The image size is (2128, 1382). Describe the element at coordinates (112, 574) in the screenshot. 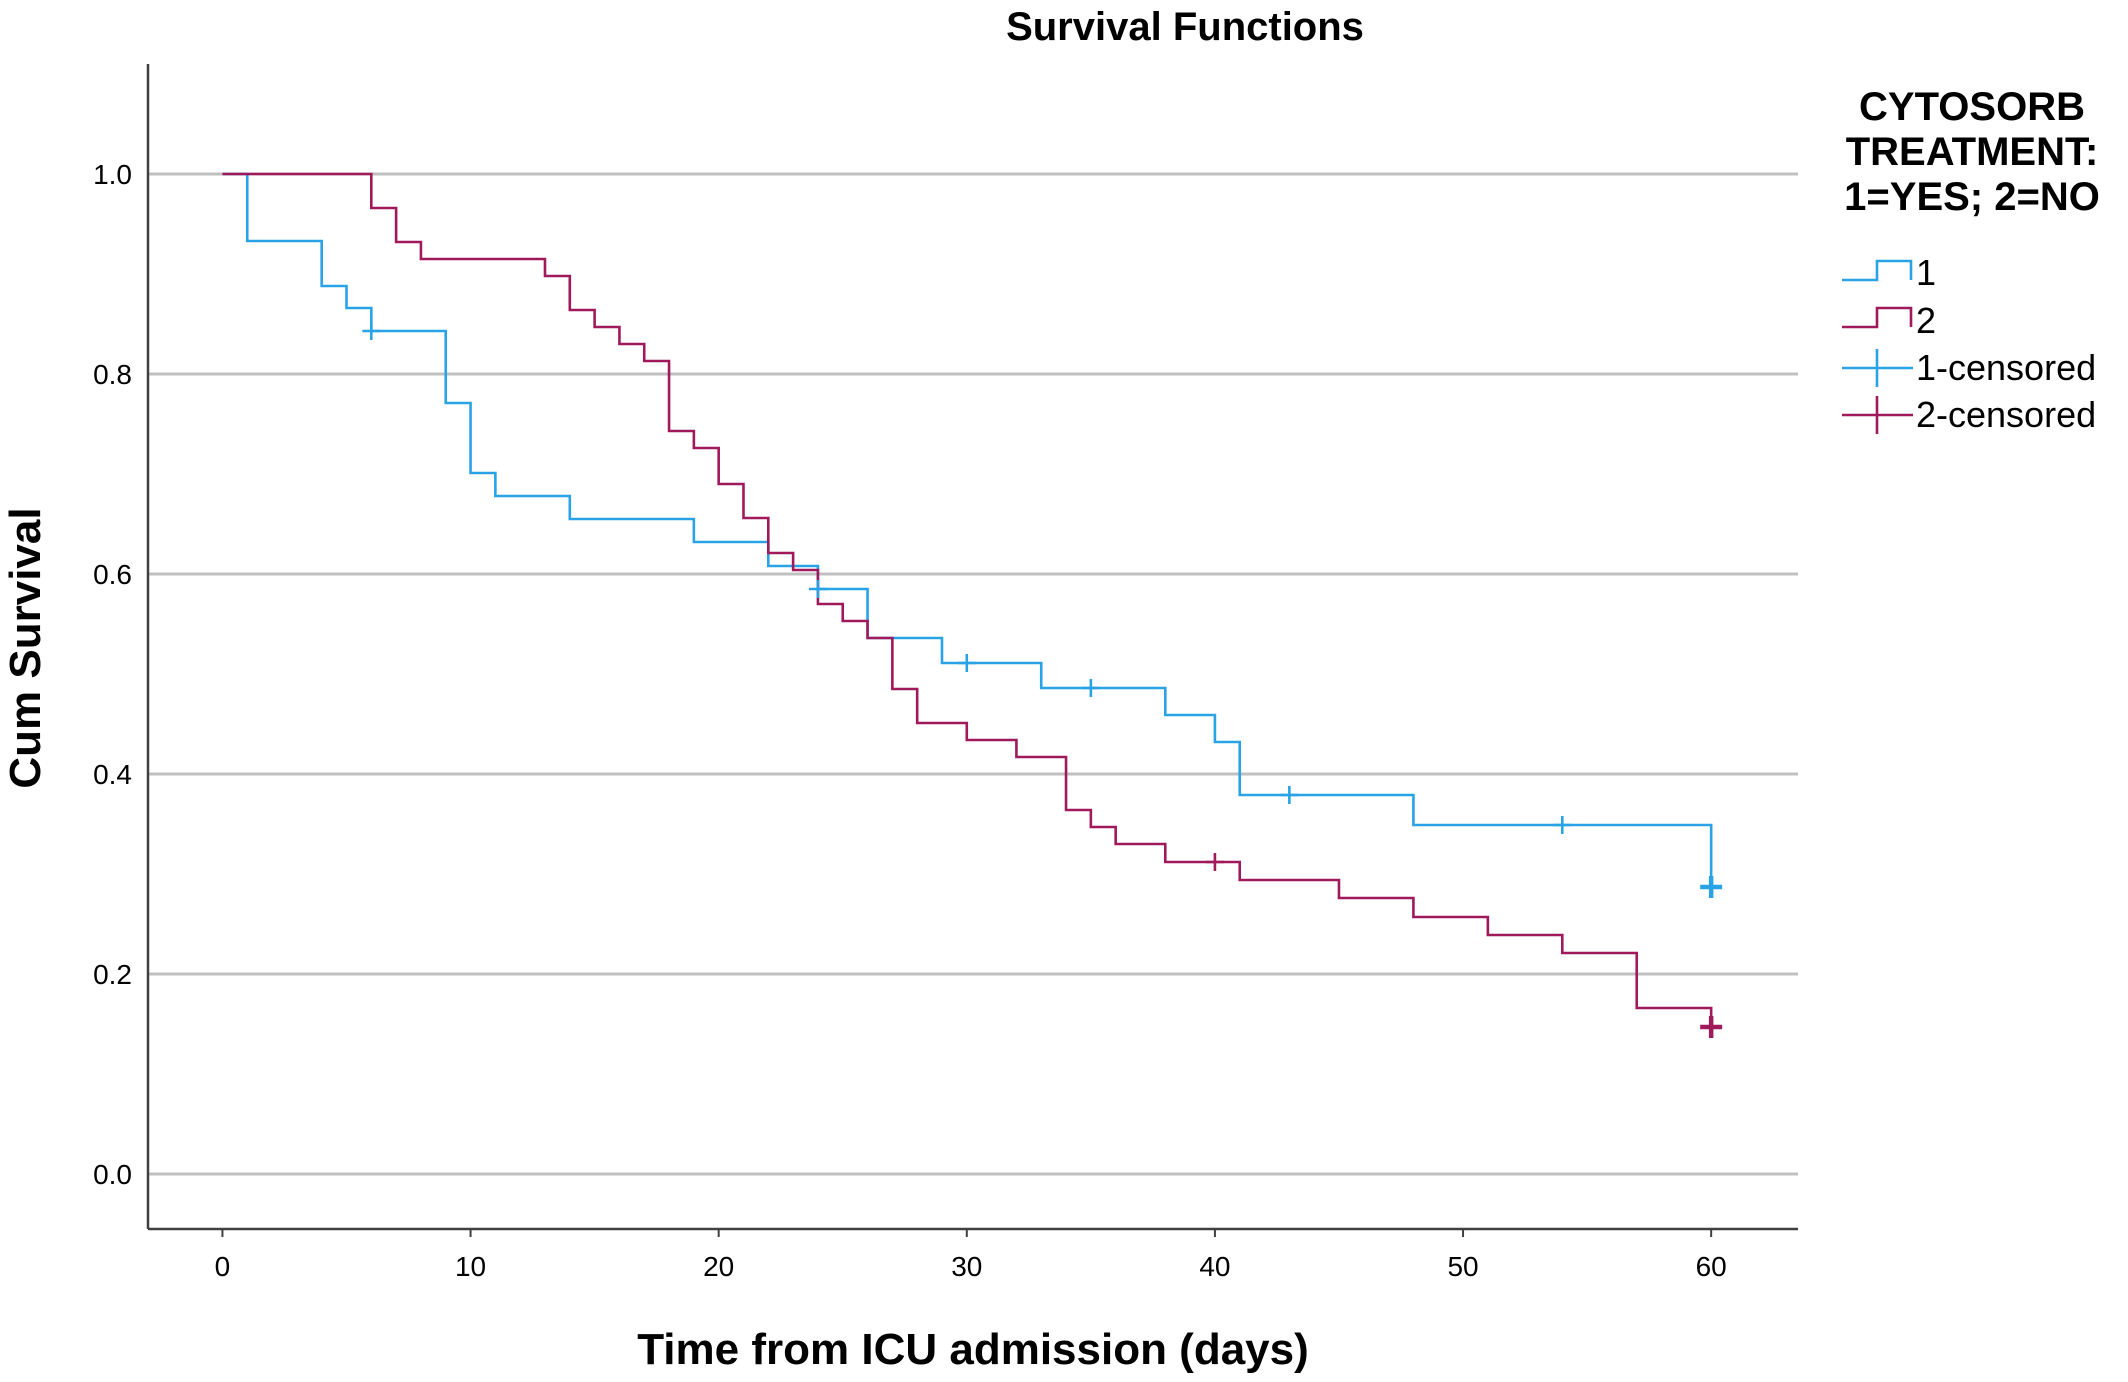

I see `y-tick-label: 0.6` at that location.